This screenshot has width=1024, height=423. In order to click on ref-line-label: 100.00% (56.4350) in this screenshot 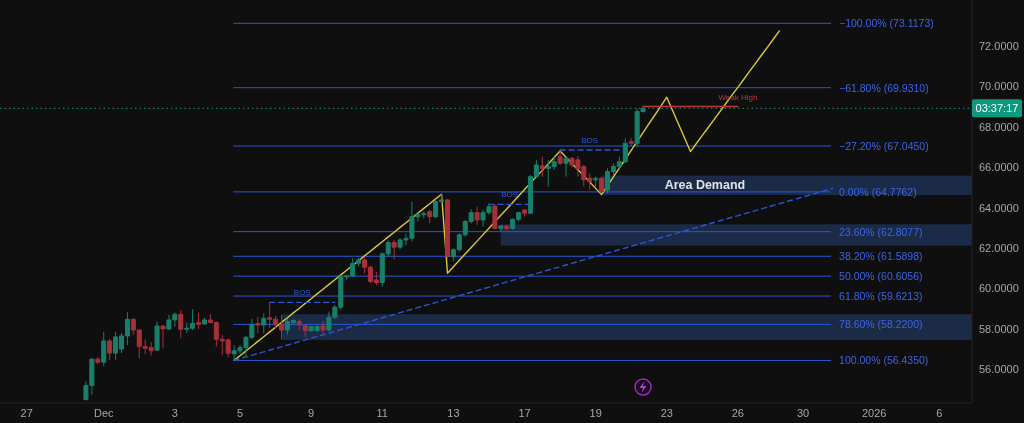, I will do `click(884, 360)`.